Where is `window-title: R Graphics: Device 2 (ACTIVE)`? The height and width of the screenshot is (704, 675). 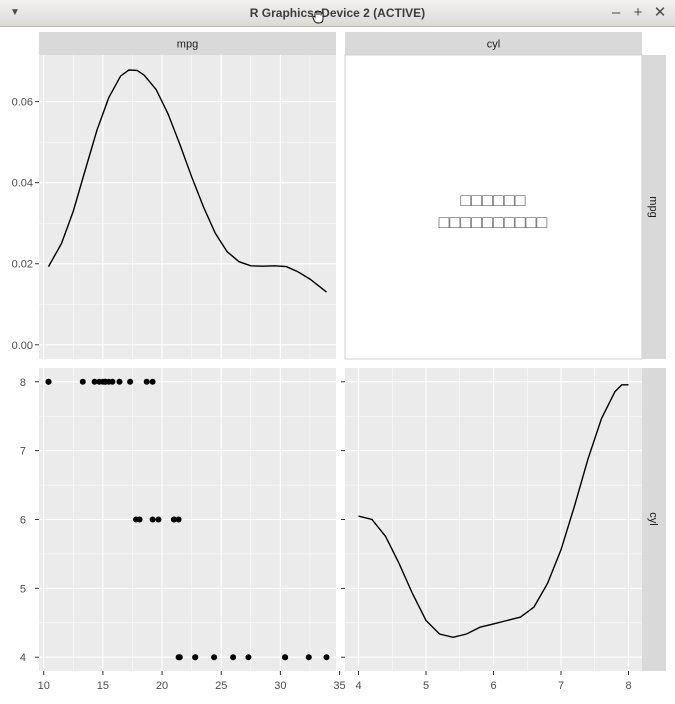
window-title: R Graphics: Device 2 (ACTIVE) is located at coordinates (337, 13).